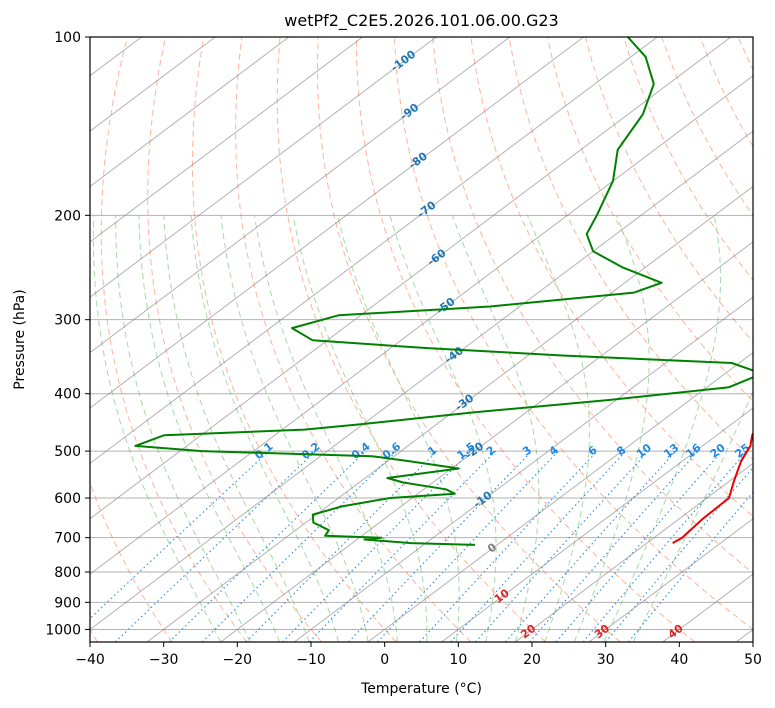 This screenshot has height=708, width=775. Describe the element at coordinates (310, 451) in the screenshot. I see `mixing-ratio-label: 0.2` at that location.